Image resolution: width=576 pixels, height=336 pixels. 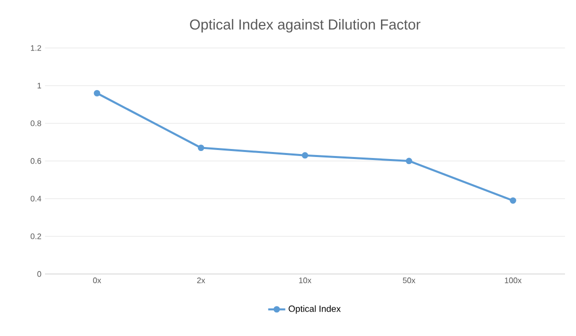 What do you see at coordinates (305, 281) in the screenshot?
I see `x-tick-label: 10x` at bounding box center [305, 281].